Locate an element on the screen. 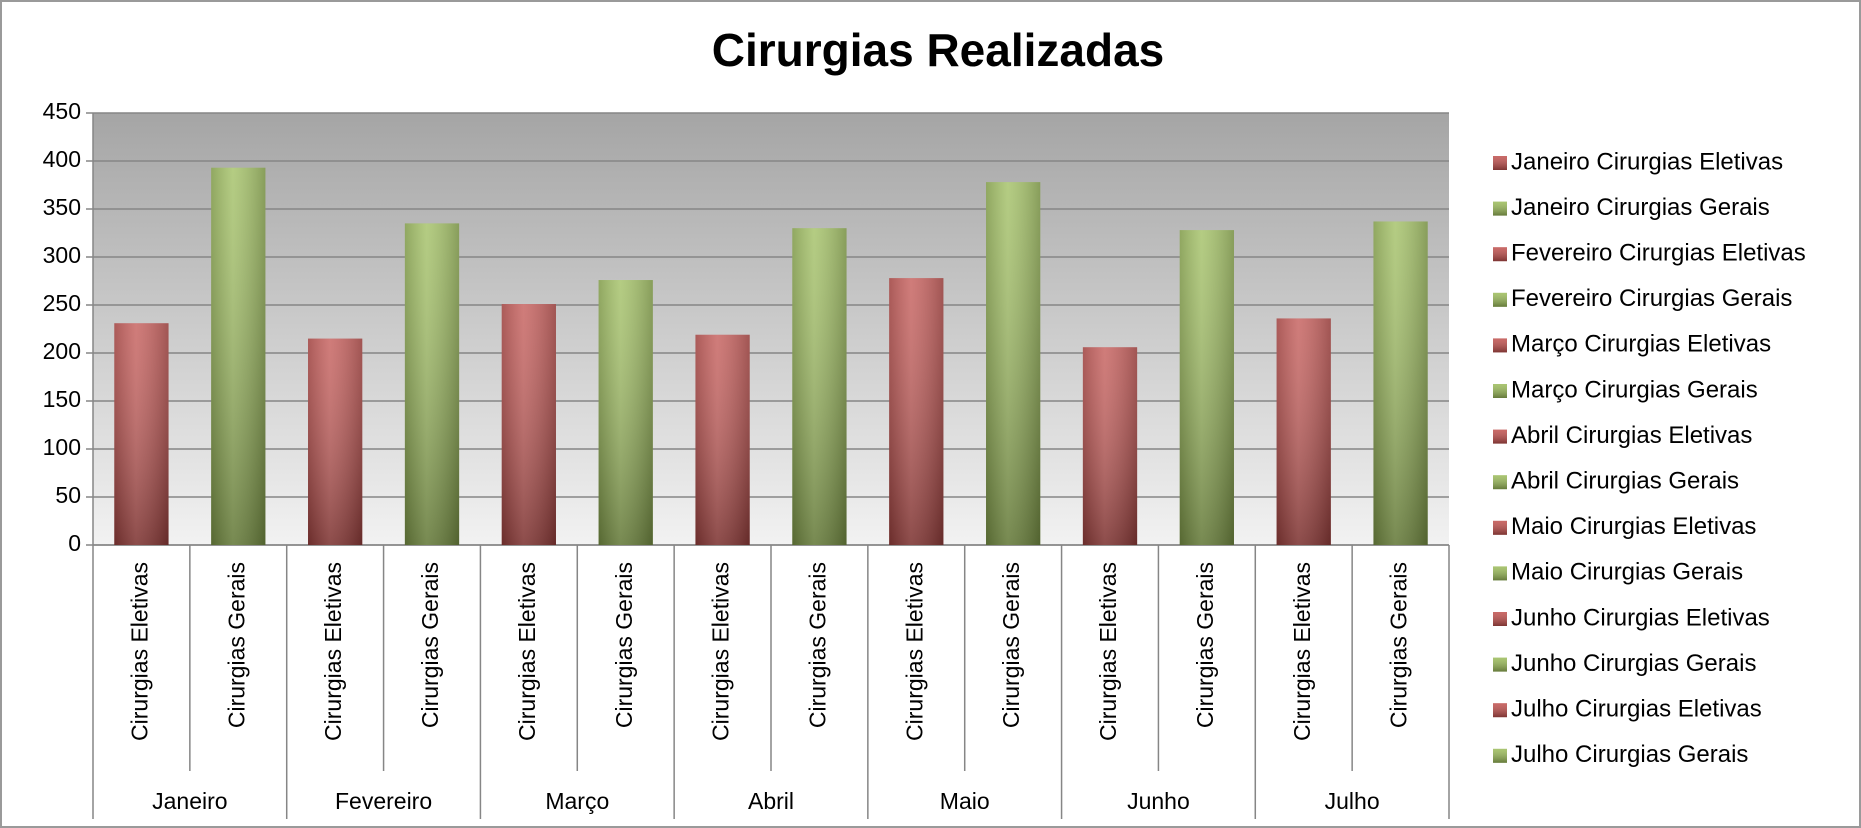 This screenshot has width=1861, height=828. y-tick-label: 400 is located at coordinates (62, 159).